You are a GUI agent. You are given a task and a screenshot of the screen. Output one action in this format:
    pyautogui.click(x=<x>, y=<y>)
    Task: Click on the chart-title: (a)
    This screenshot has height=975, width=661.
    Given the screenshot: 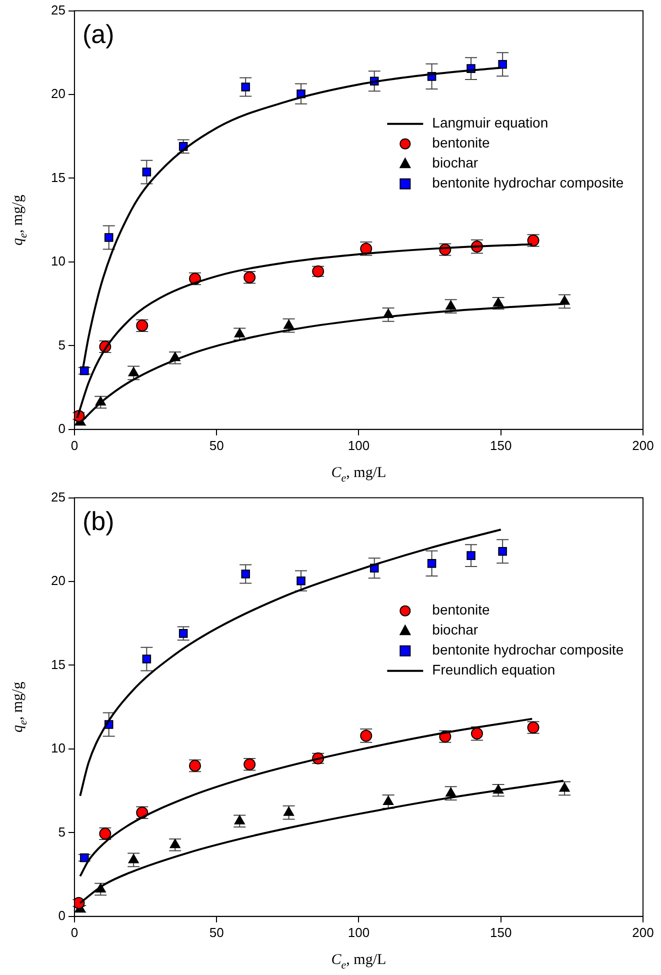 What is the action you would take?
    pyautogui.click(x=98, y=33)
    